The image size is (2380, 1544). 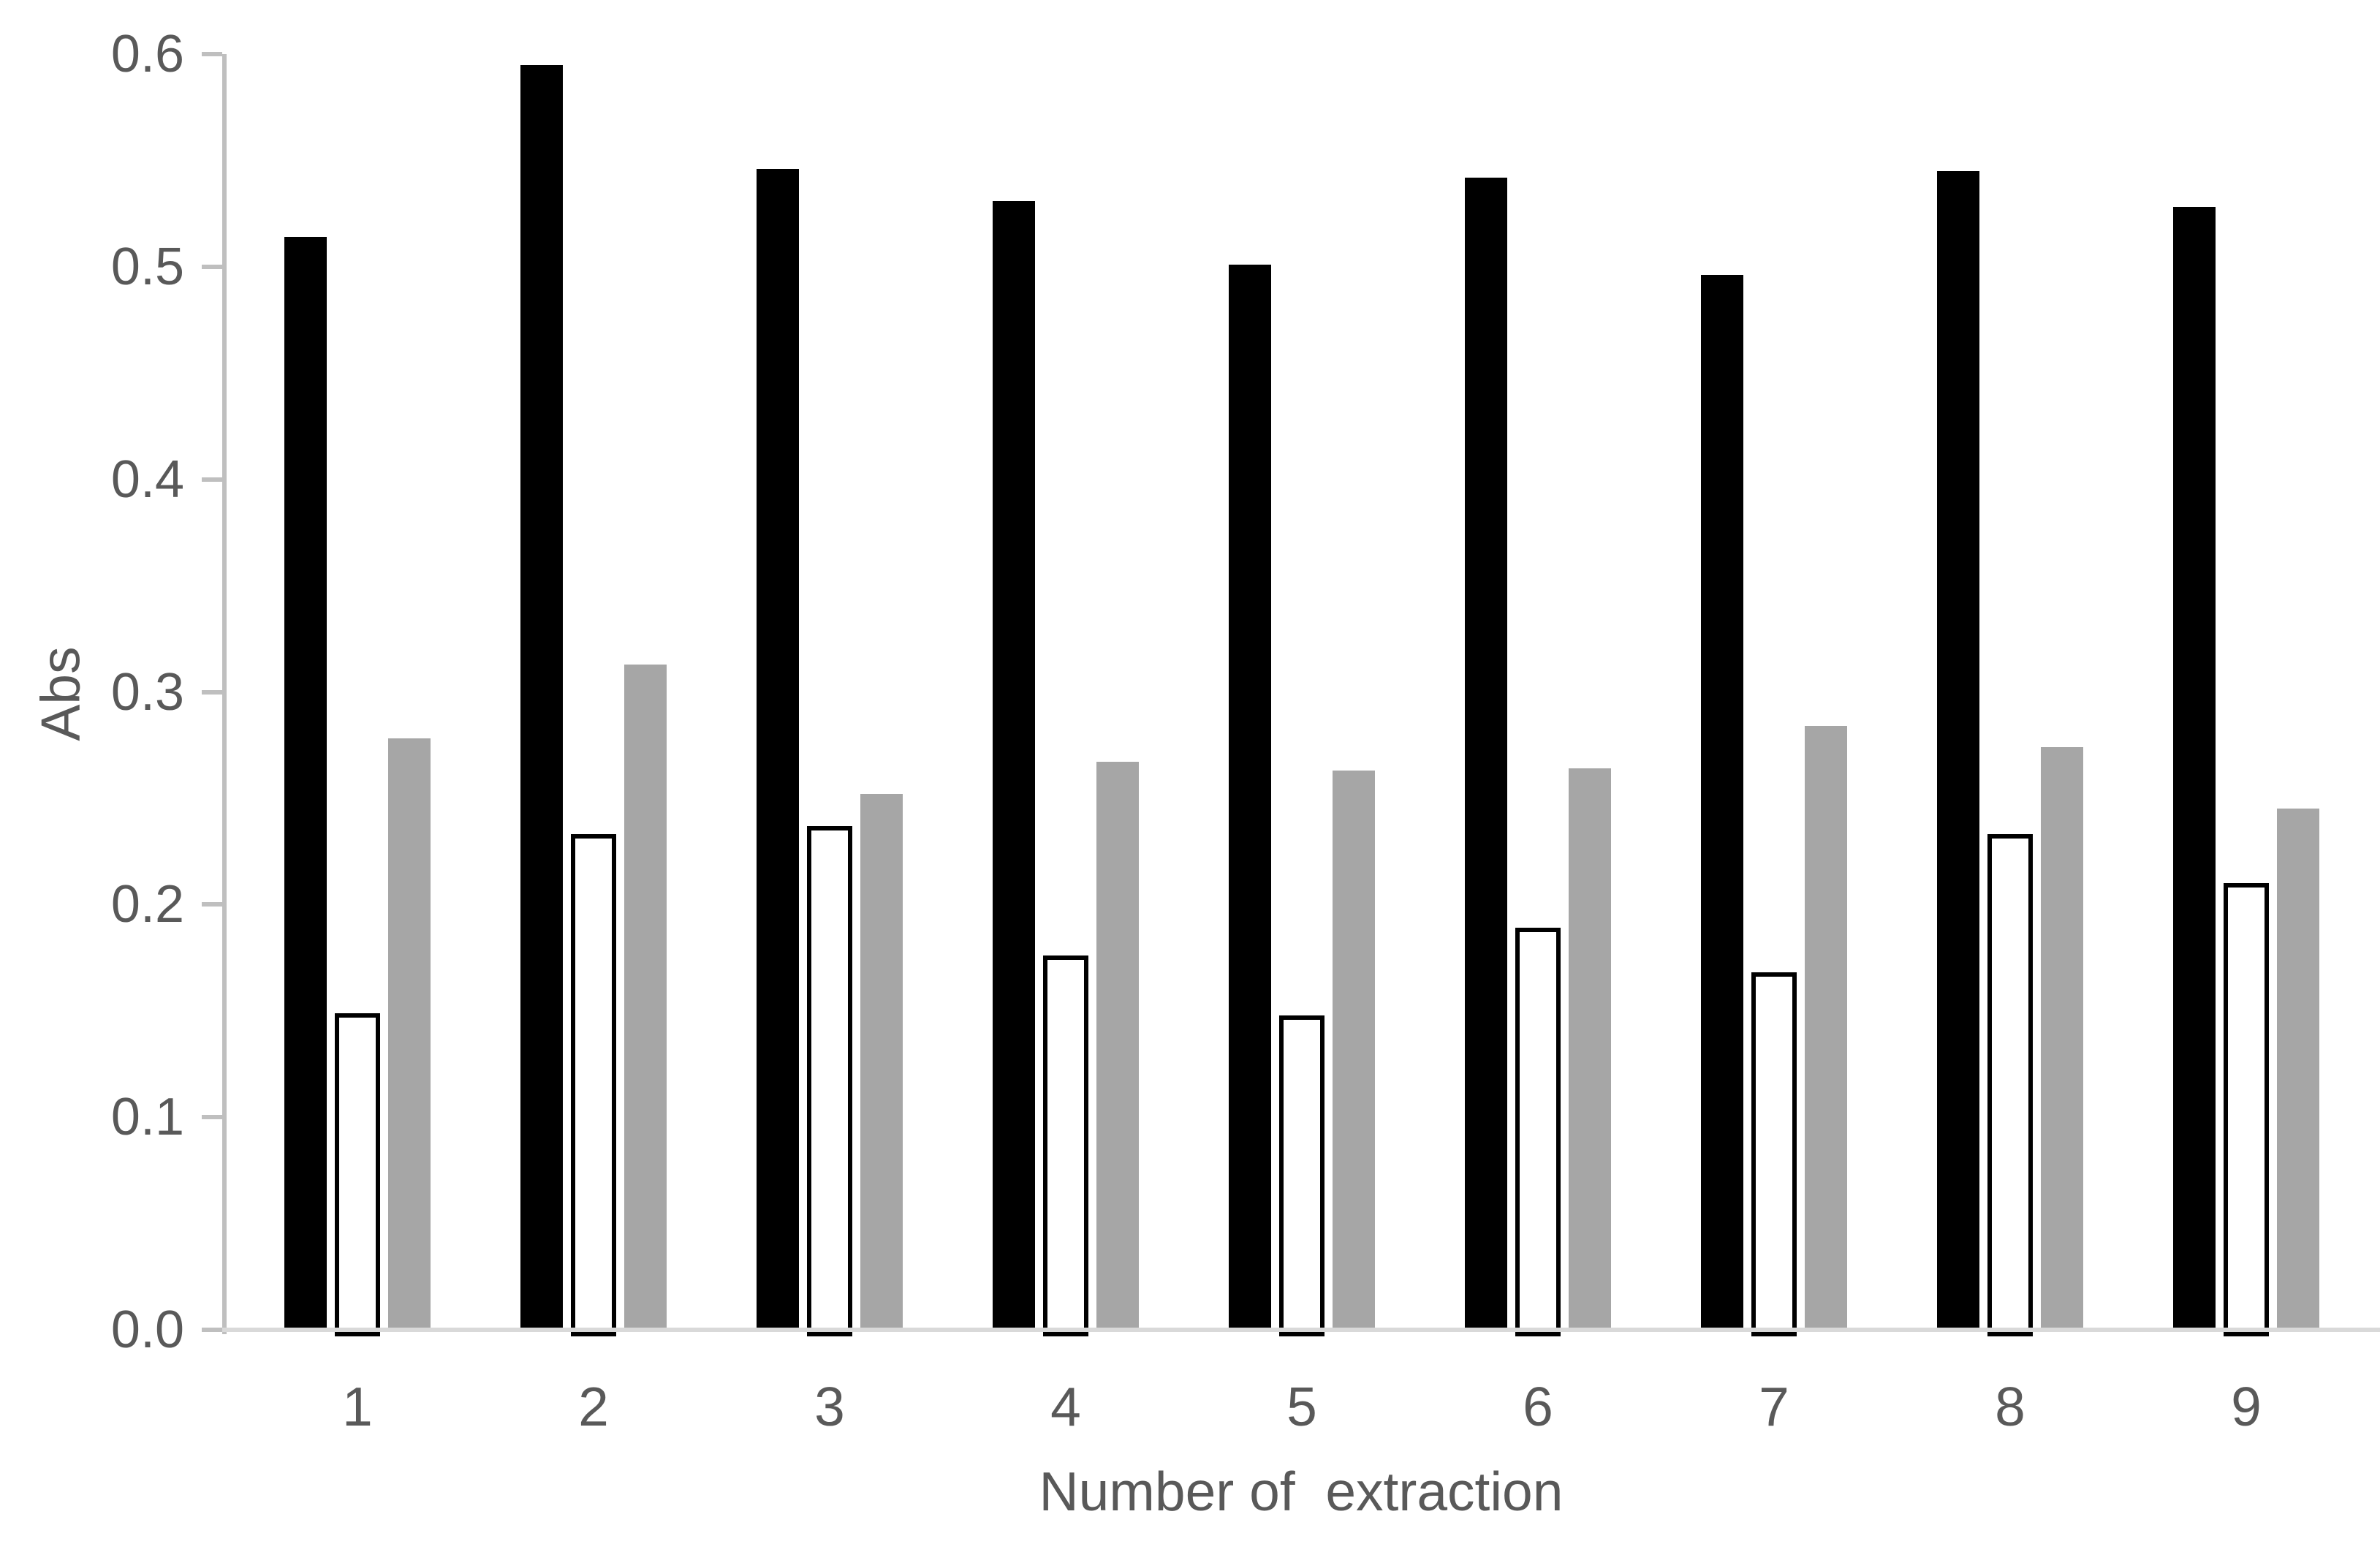 What do you see at coordinates (147, 479) in the screenshot?
I see `y-axis-tick-label: 0.4` at bounding box center [147, 479].